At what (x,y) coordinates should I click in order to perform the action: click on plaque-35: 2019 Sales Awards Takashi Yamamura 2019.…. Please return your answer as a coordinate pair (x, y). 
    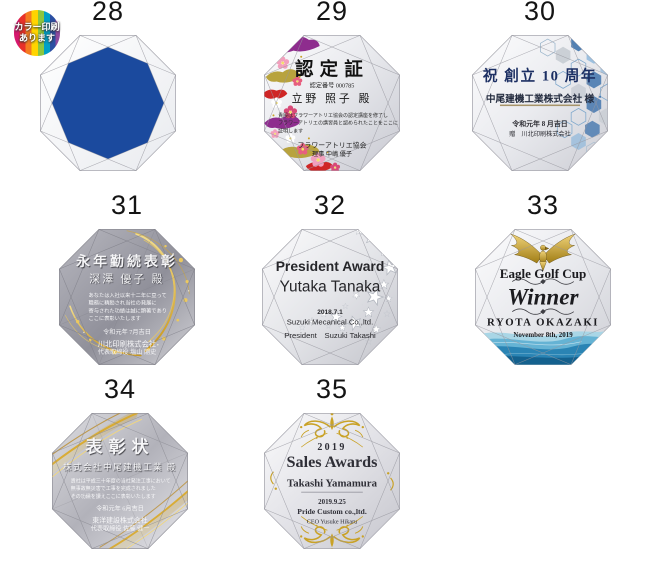
    Looking at the image, I should click on (332, 481).